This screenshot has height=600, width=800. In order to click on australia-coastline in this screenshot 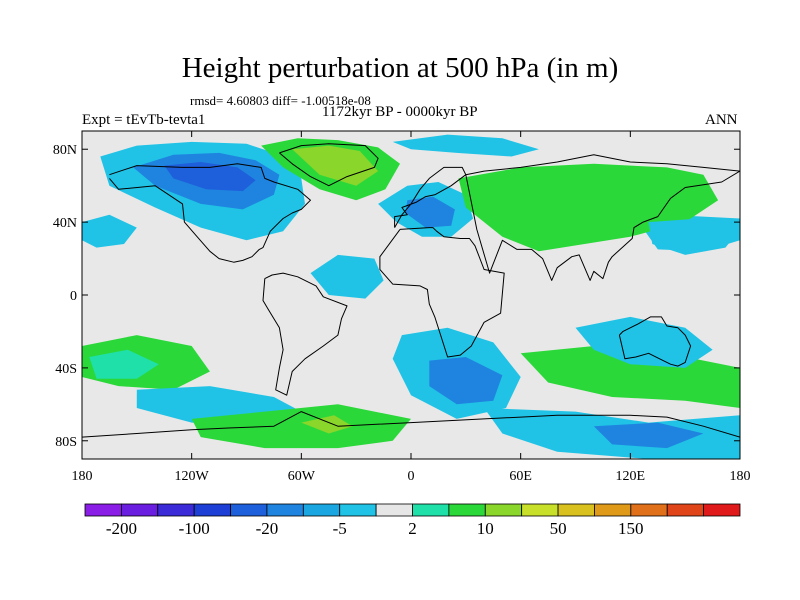, I will do `click(655, 341)`.